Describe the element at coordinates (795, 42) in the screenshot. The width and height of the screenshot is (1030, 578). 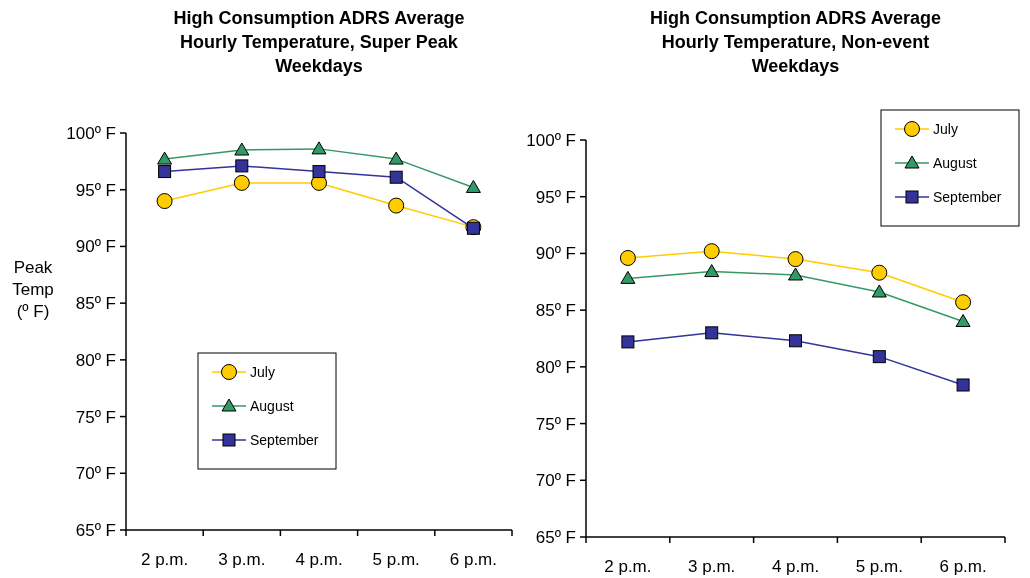
I see `chart-title: High Consumption ADRS Average Hourly Temperature, Non-event Weekdays` at that location.